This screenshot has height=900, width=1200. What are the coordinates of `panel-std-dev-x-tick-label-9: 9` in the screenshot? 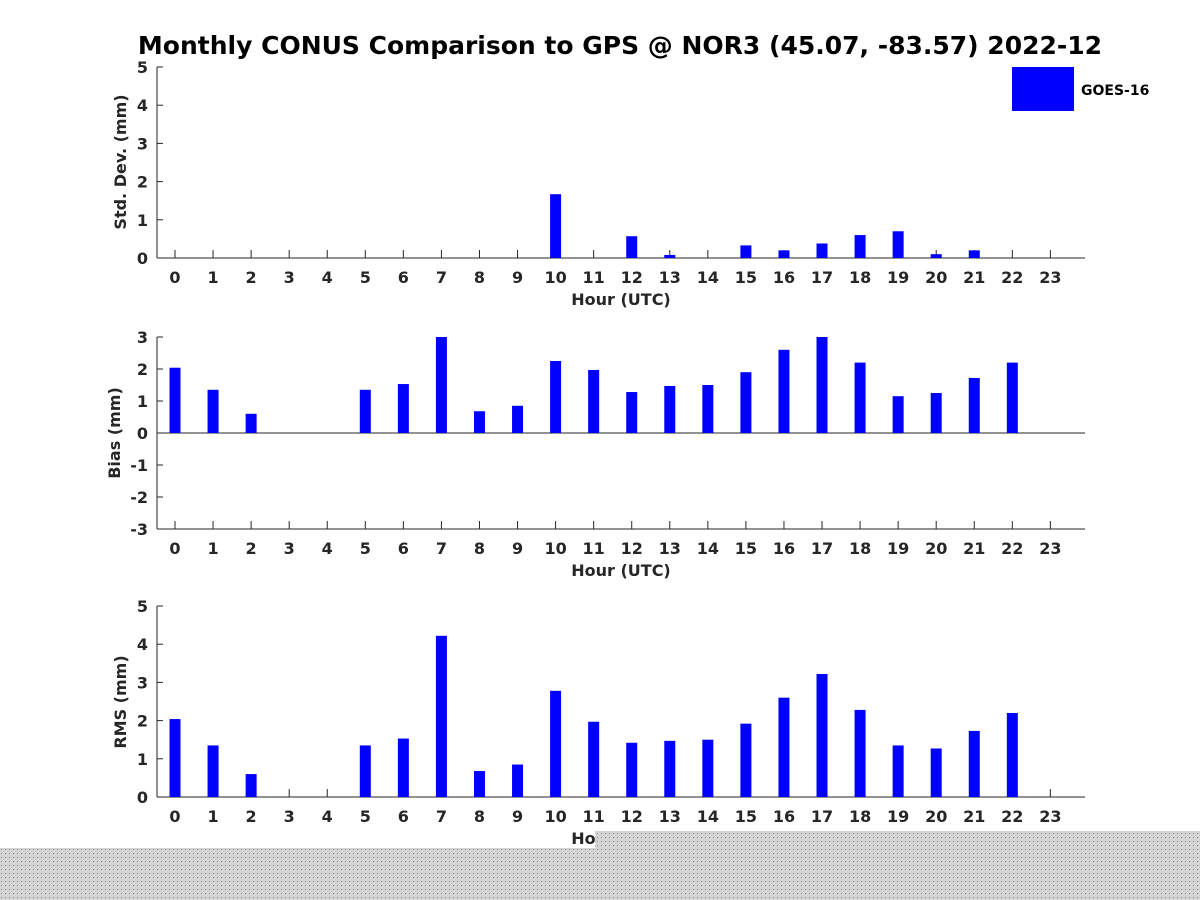 It's located at (517, 277).